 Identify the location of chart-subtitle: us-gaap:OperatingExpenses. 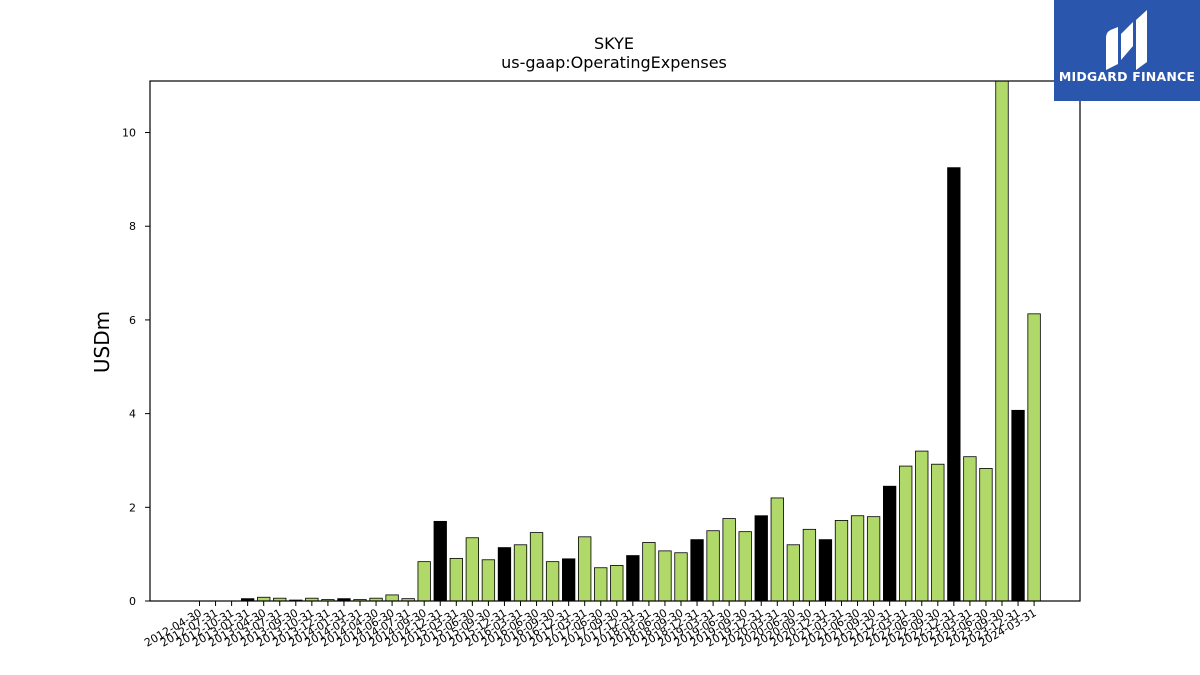
(614, 62).